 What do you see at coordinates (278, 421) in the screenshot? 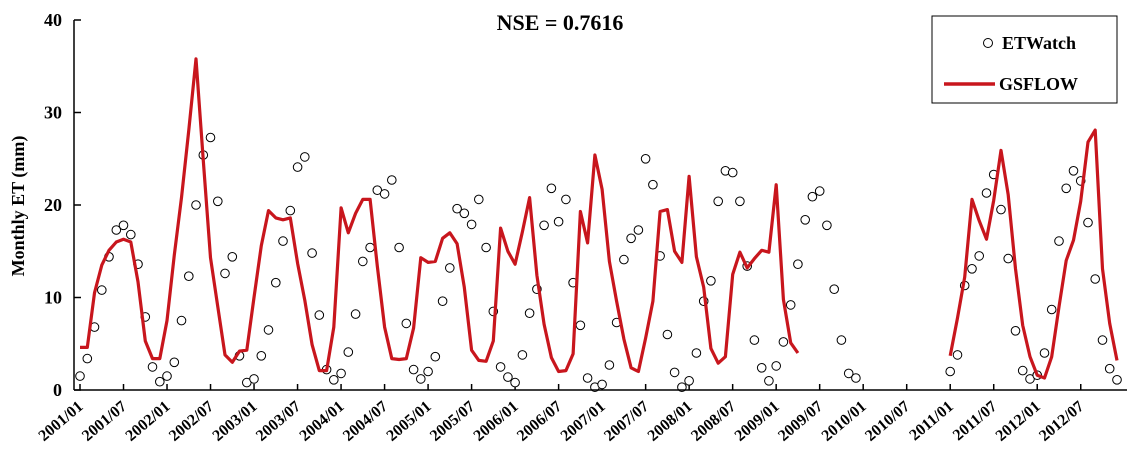
I see `x-tick-label: 2003/07` at bounding box center [278, 421].